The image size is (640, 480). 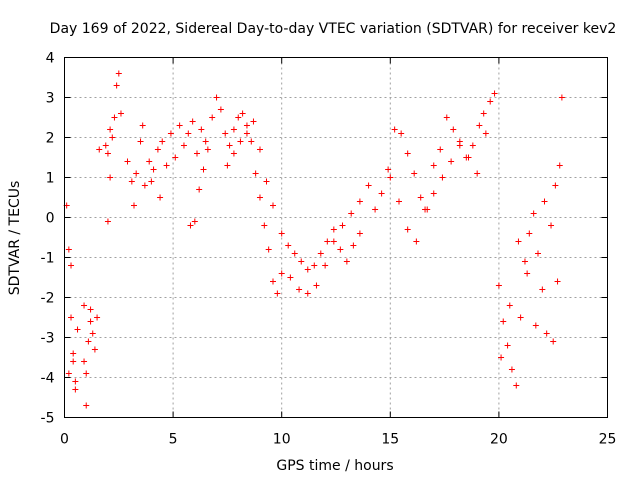 I want to click on x-tick-label: 0, so click(x=64, y=440).